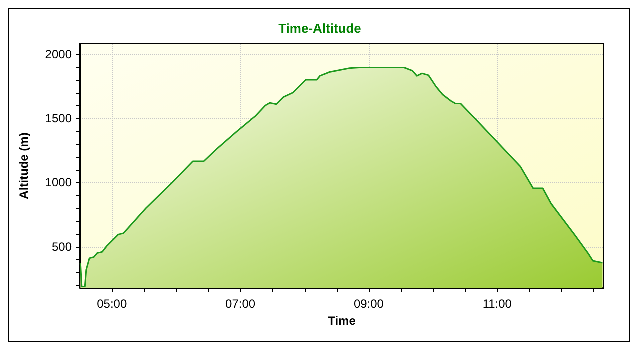  Describe the element at coordinates (58, 183) in the screenshot. I see `y-tick-label: 1000` at that location.